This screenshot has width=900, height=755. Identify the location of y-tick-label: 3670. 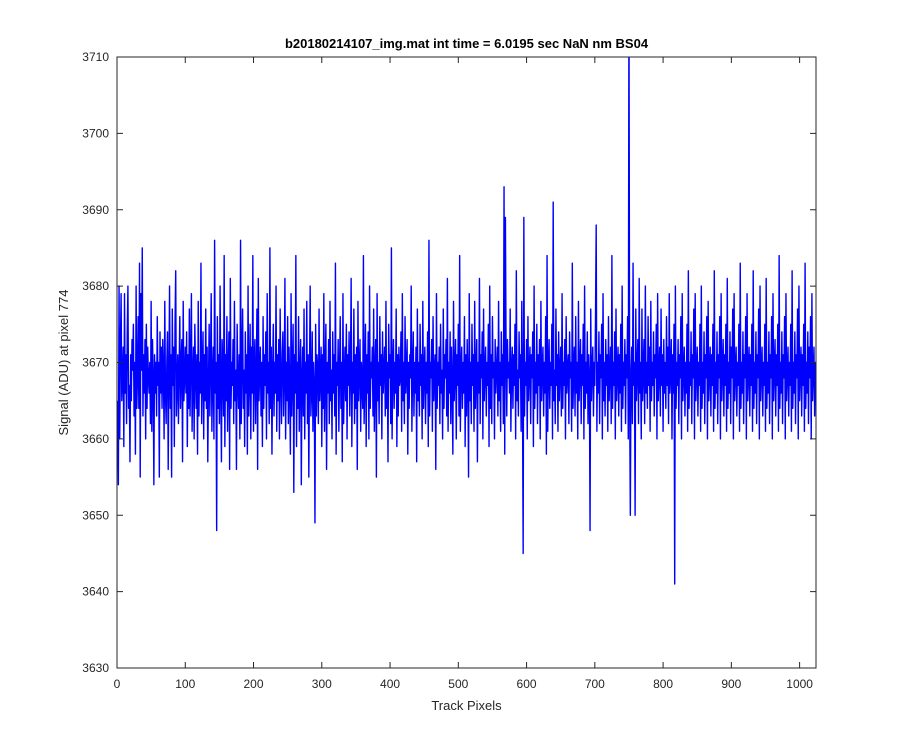
(95, 363).